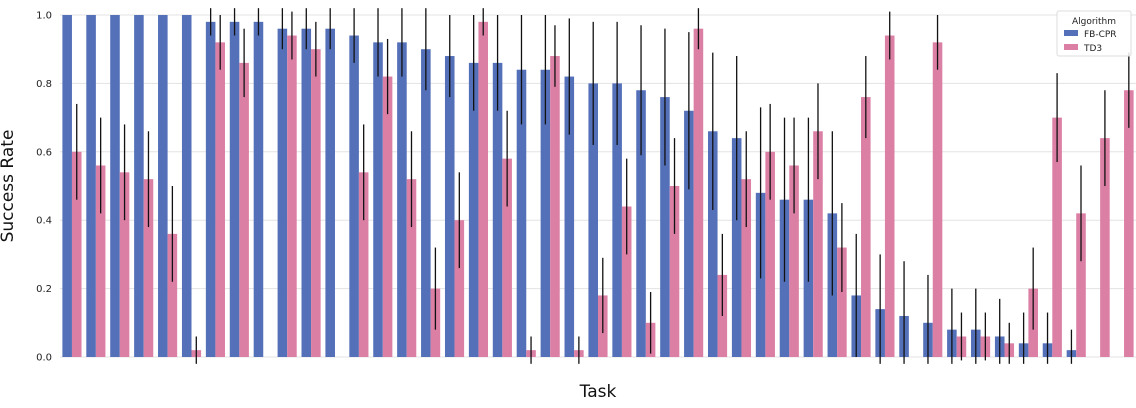  I want to click on y-axis-title: Success Rate, so click(9, 186).